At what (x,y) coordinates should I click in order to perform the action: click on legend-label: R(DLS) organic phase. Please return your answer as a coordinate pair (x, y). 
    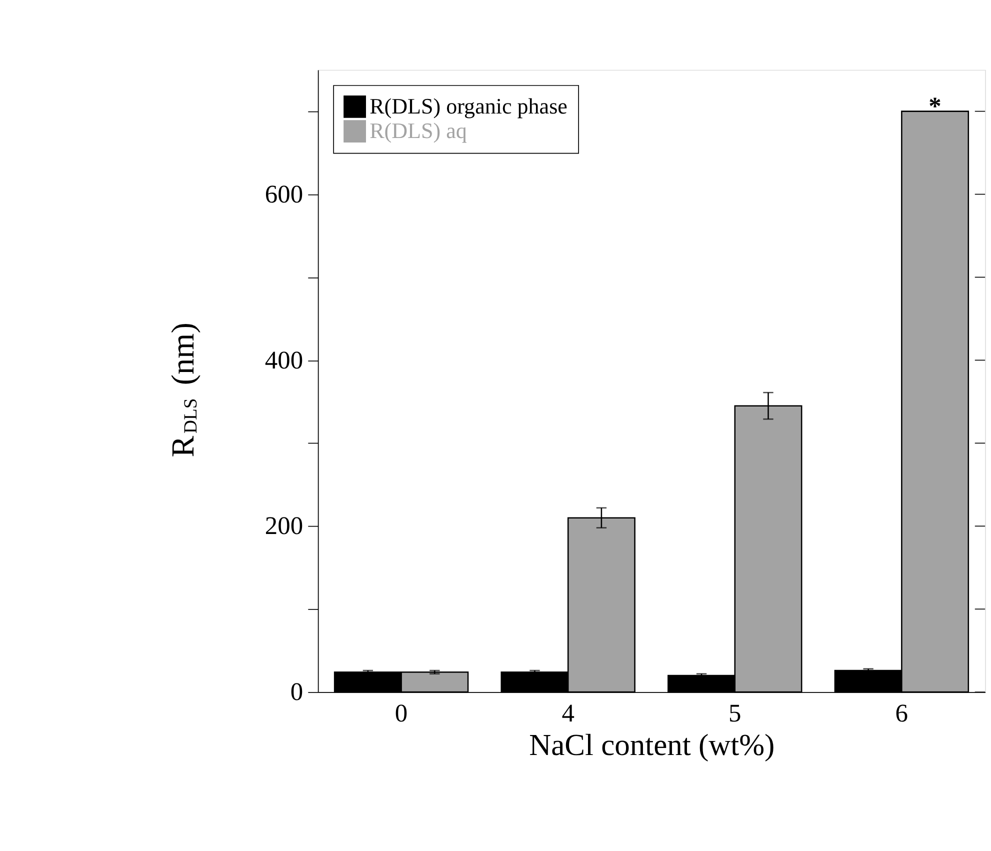
    Looking at the image, I should click on (469, 105).